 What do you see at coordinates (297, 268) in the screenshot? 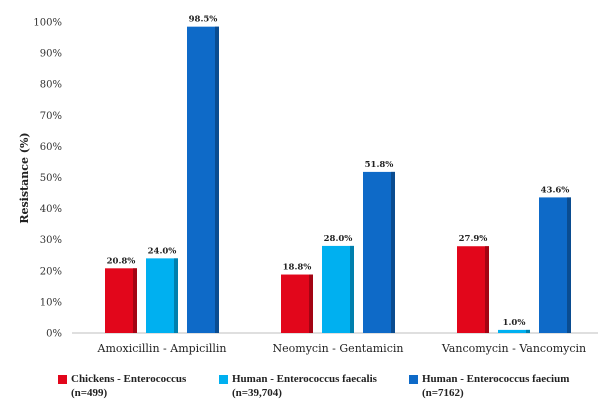
I see `data-label: 18.8%` at bounding box center [297, 268].